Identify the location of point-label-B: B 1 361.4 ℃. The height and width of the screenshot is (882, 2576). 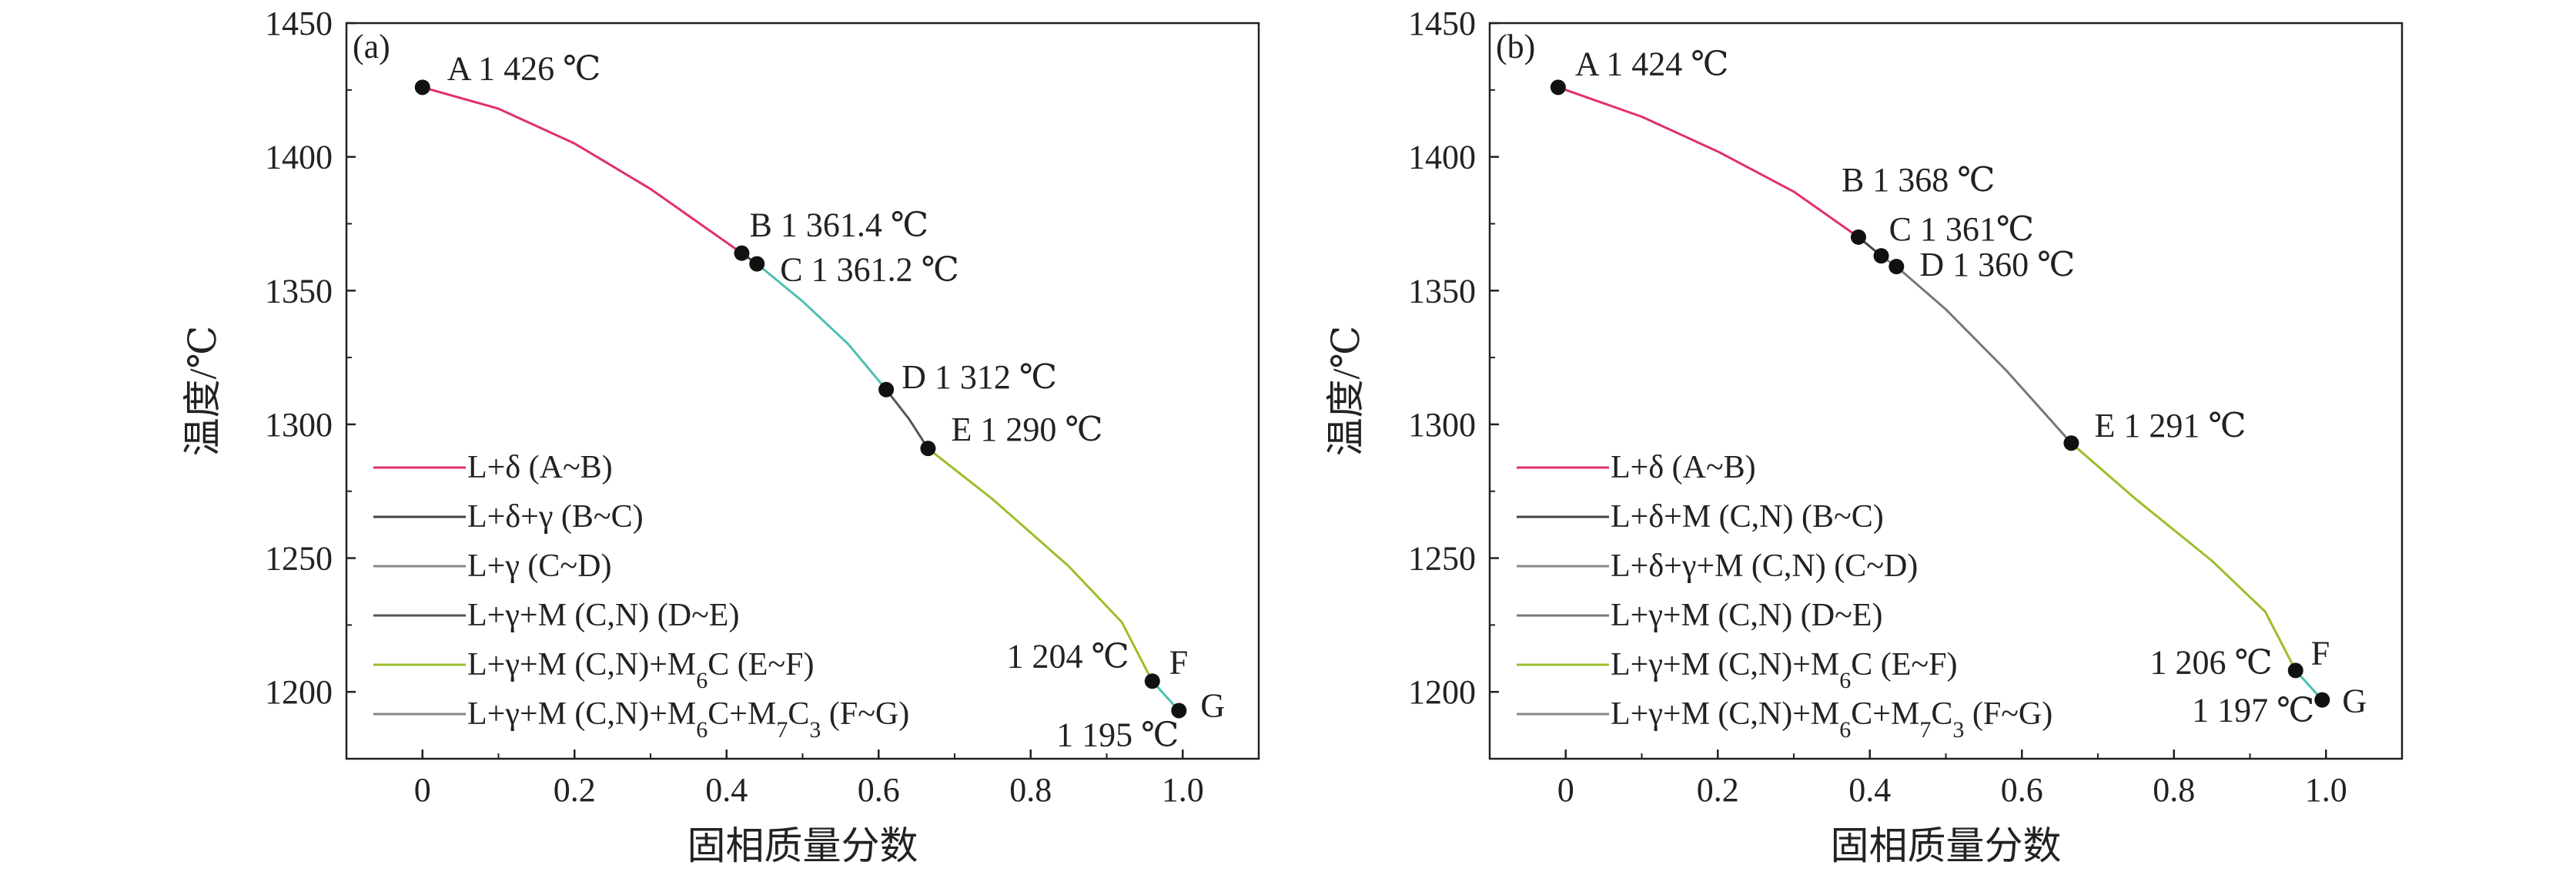
(839, 225).